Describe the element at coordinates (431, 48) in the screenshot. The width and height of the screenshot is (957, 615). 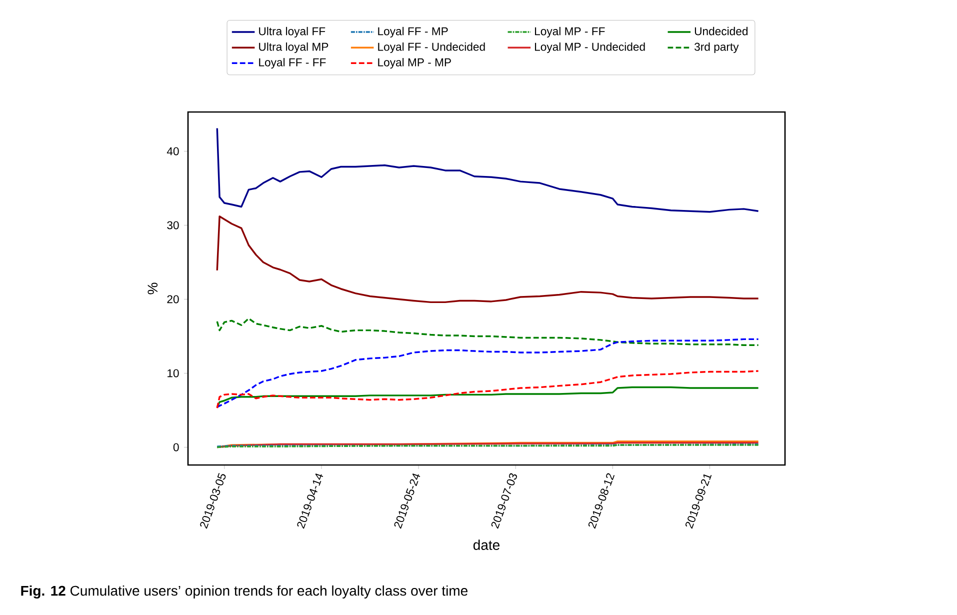
I see `legend-label: Loyal FF - Undecided` at that location.